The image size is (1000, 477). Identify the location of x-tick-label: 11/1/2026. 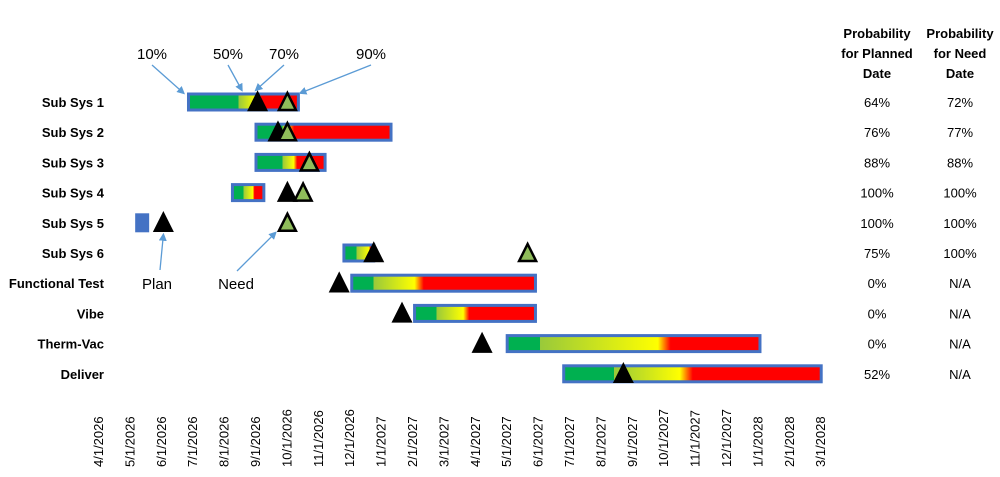
(318, 438).